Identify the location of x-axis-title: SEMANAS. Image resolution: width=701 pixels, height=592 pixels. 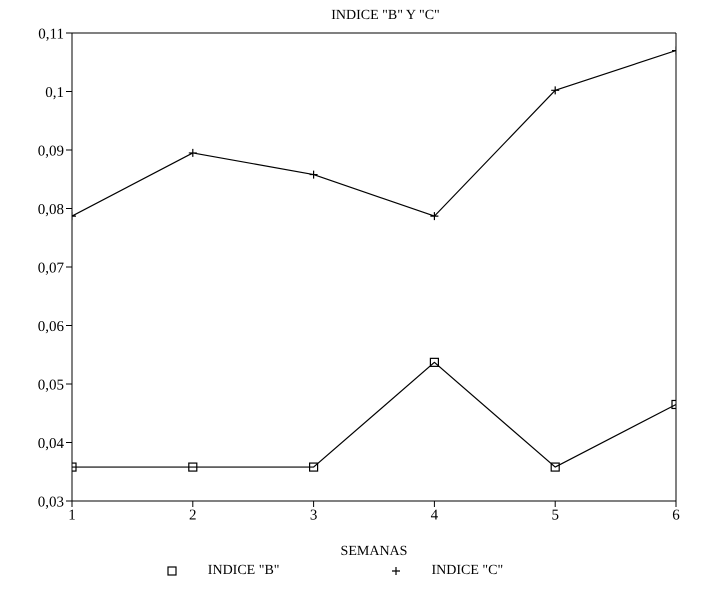
(374, 551).